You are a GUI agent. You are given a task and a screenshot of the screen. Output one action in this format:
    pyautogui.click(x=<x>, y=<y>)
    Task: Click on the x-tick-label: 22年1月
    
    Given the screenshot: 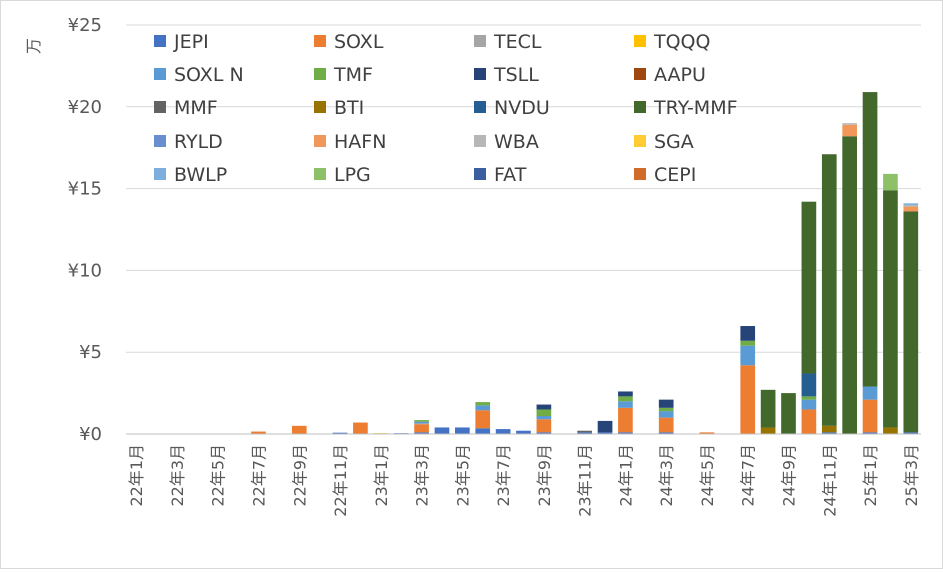 What is the action you would take?
    pyautogui.click(x=136, y=475)
    